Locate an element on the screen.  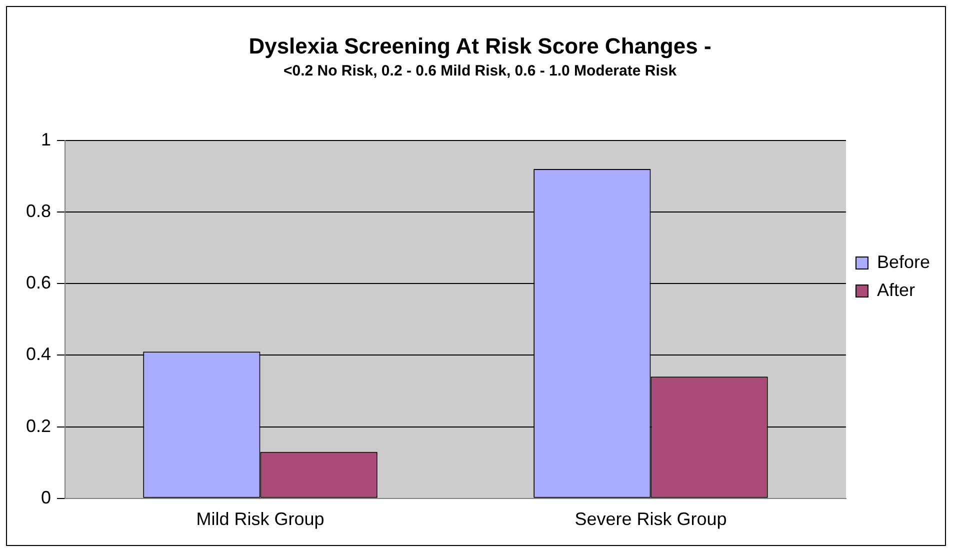
y-tick-label: 0.4 is located at coordinates (39, 354).